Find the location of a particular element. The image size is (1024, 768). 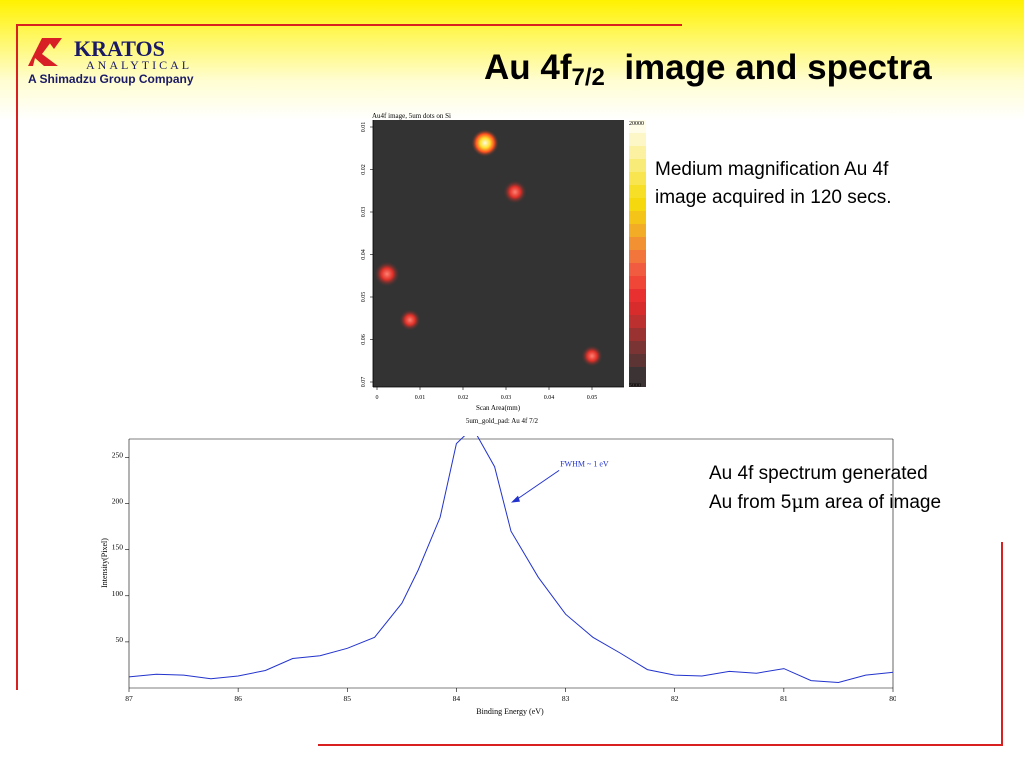

spectrum-description-line2: Au from 5μm area of image is located at coordinates (825, 502).